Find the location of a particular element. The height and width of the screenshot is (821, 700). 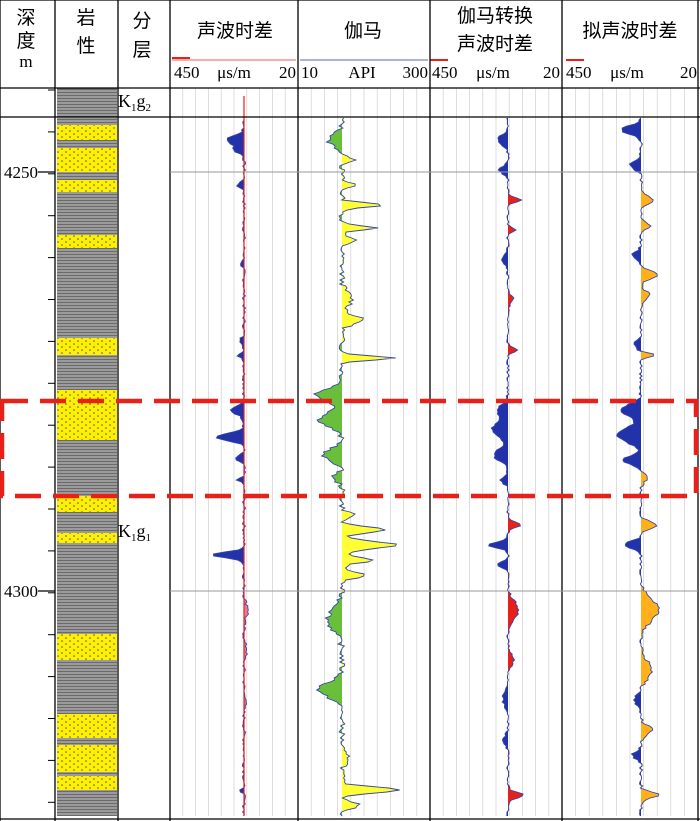

sonic-curve-line is located at coordinates (231, 467).